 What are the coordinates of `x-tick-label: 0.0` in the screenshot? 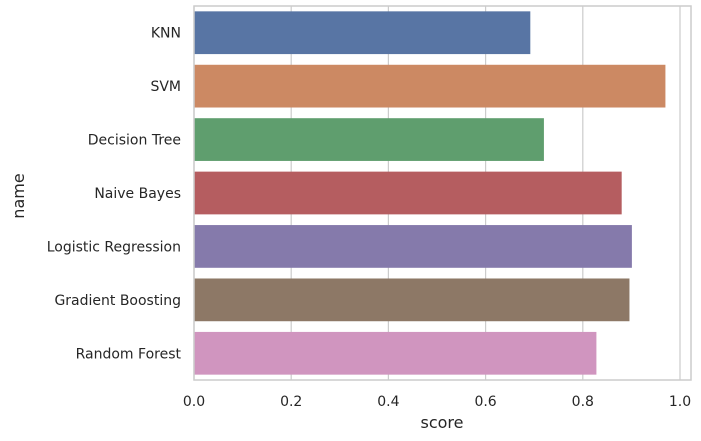 It's located at (194, 402).